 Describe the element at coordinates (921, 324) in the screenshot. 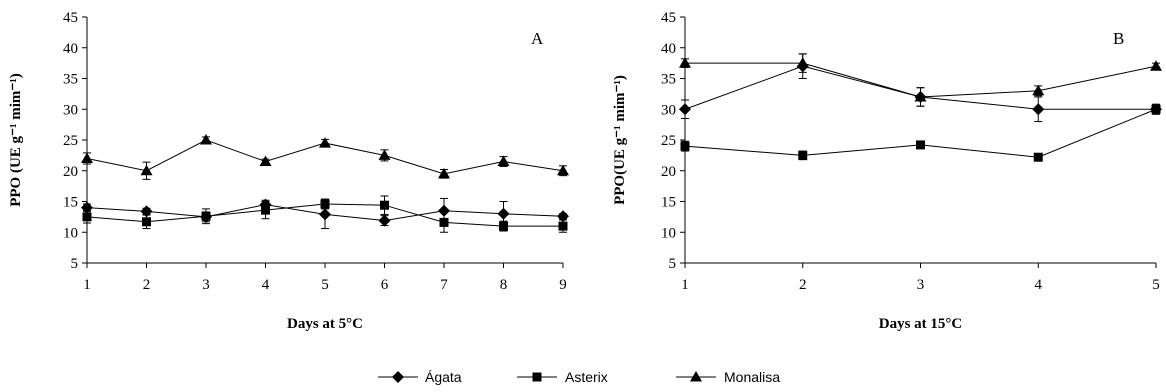

I see `x-axis-title: Days at 15°C` at that location.